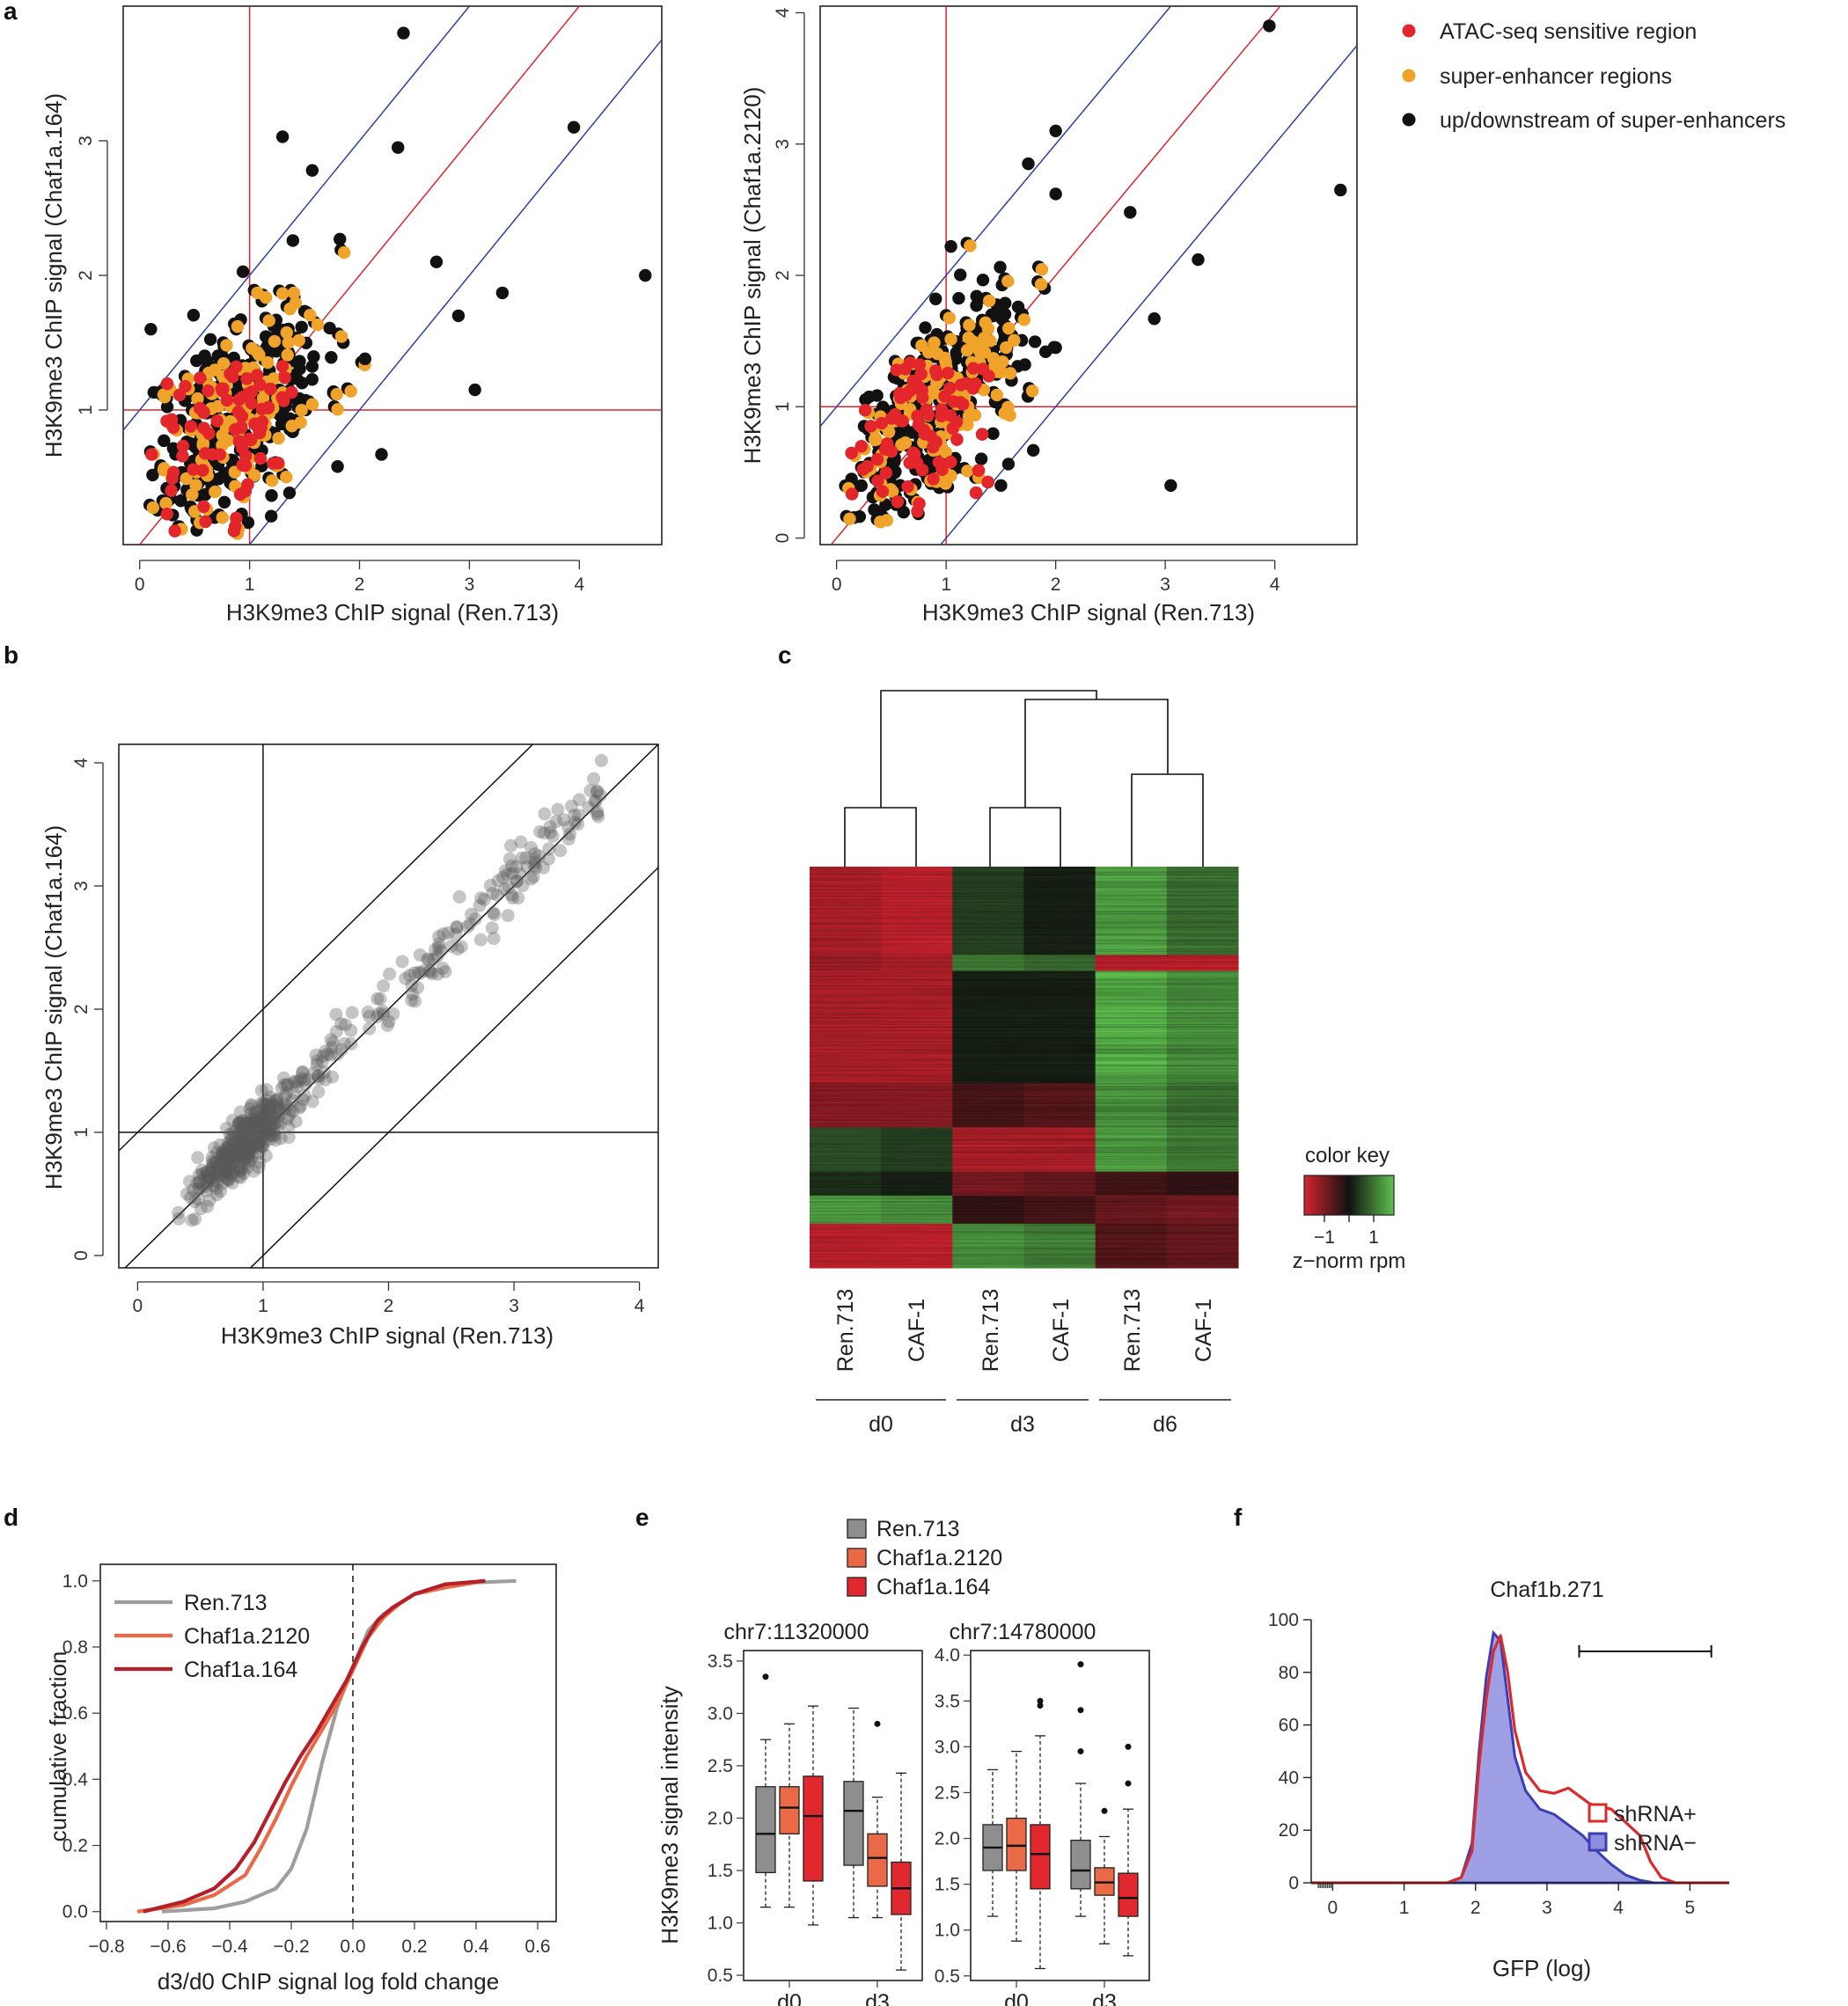 This screenshot has width=1848, height=2006. I want to click on f-x-tick-label: 2, so click(1475, 1908).